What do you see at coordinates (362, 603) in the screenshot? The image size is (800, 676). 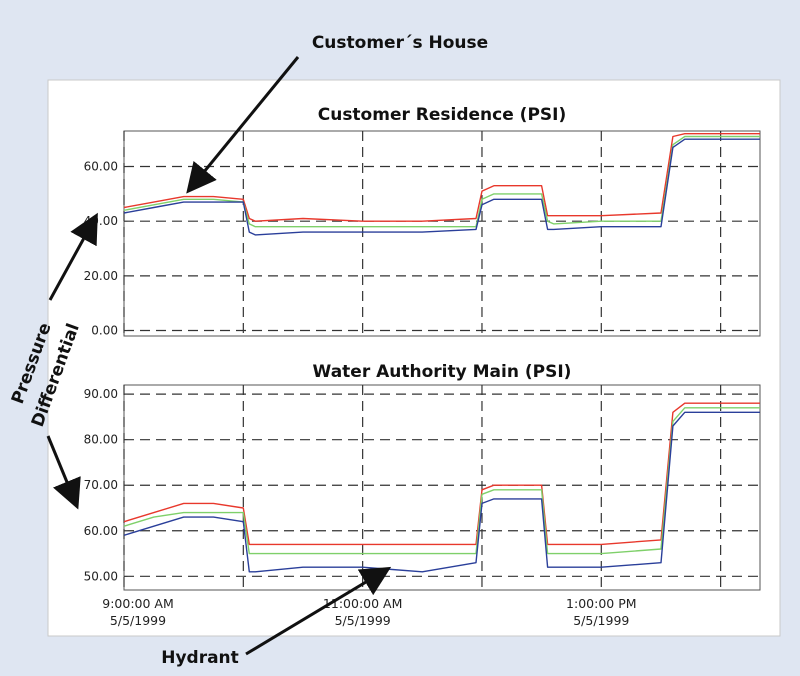 I see `x-tick-time-label: 11:00:00 AM` at bounding box center [362, 603].